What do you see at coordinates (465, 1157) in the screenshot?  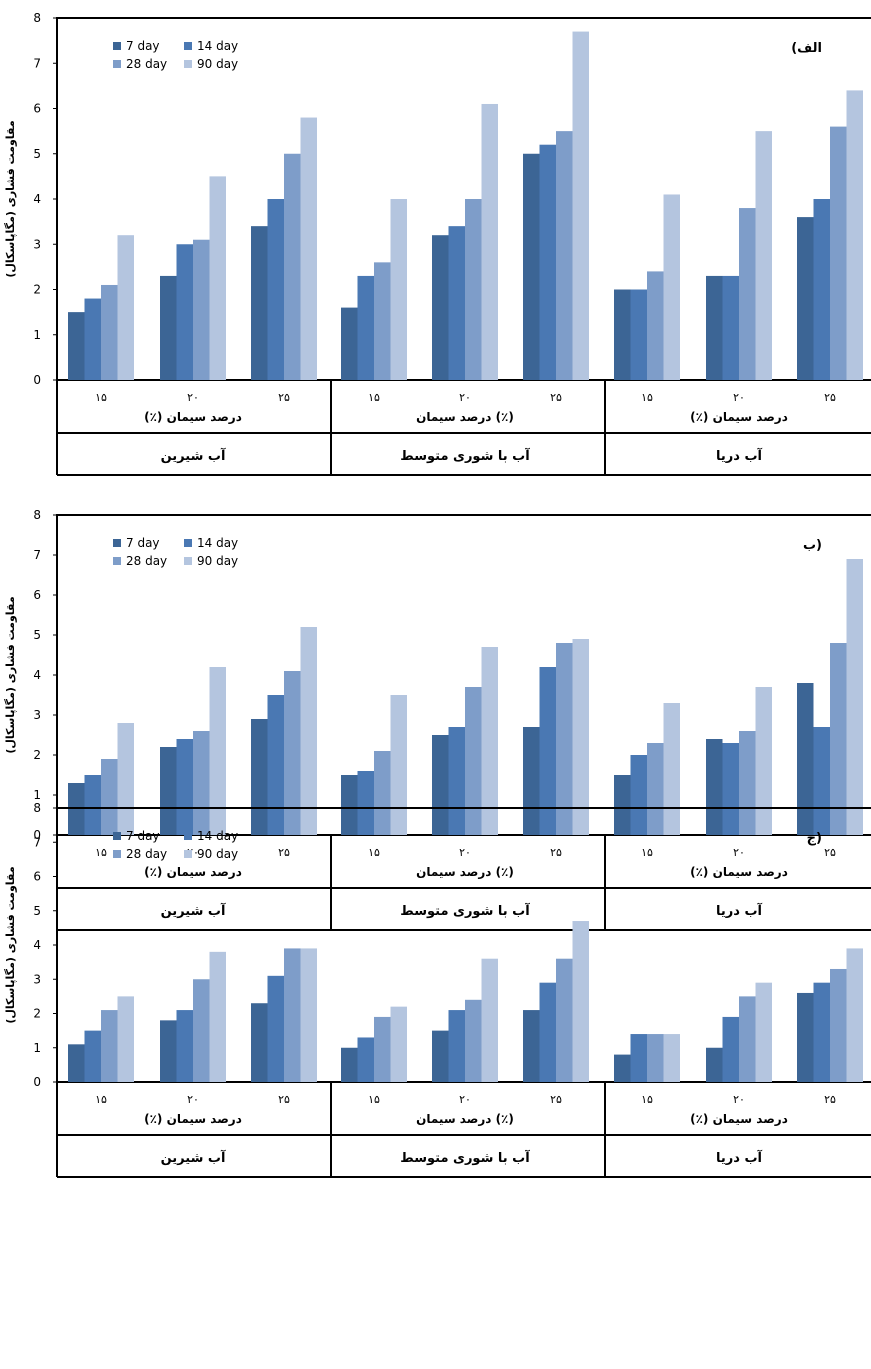 I see `water-type-label: آب با شوری متوسط` at bounding box center [465, 1157].